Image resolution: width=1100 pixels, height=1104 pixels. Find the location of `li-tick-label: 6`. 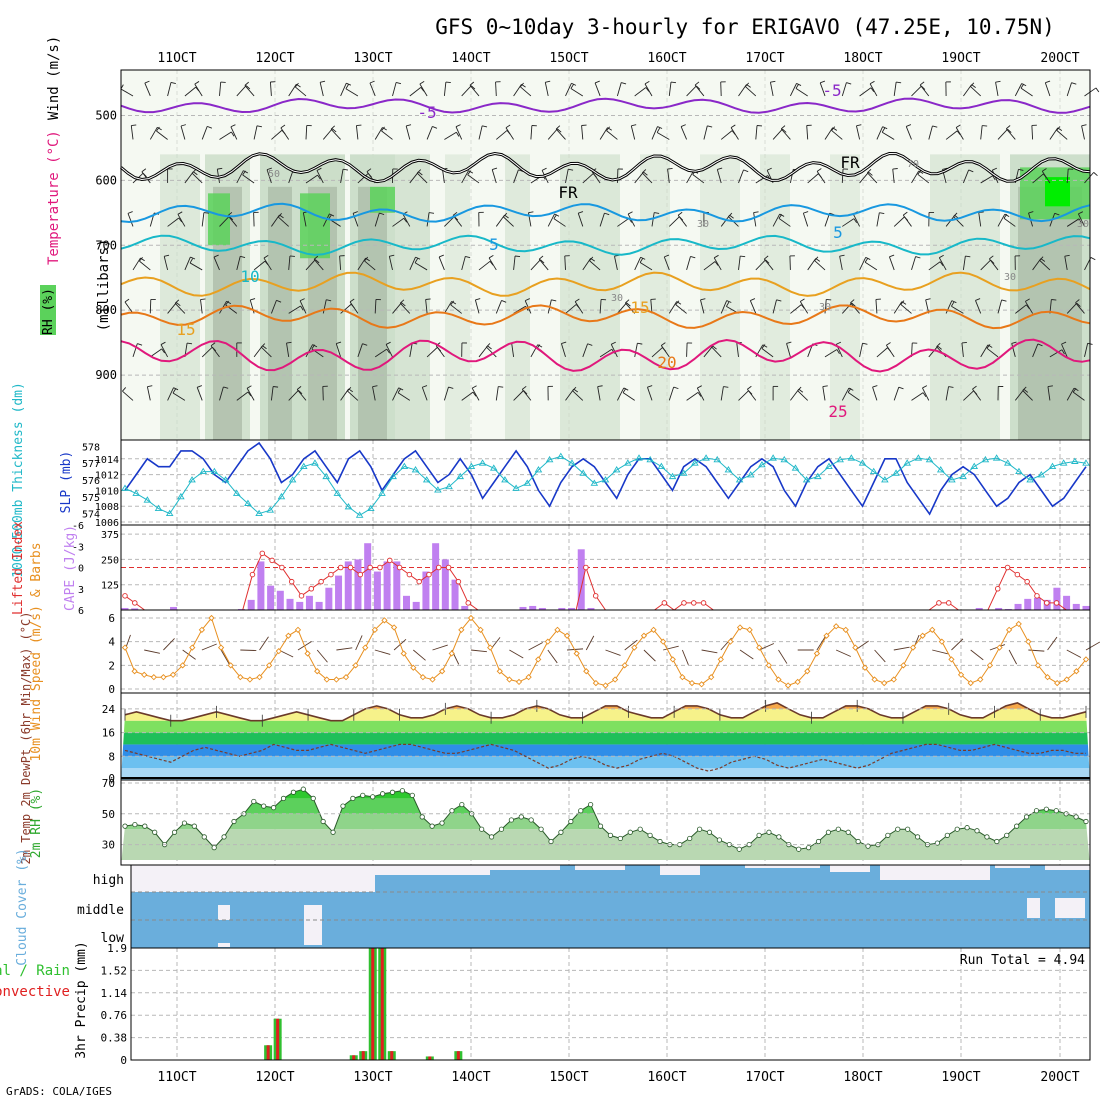

li-tick-label: 6 is located at coordinates (81, 611).